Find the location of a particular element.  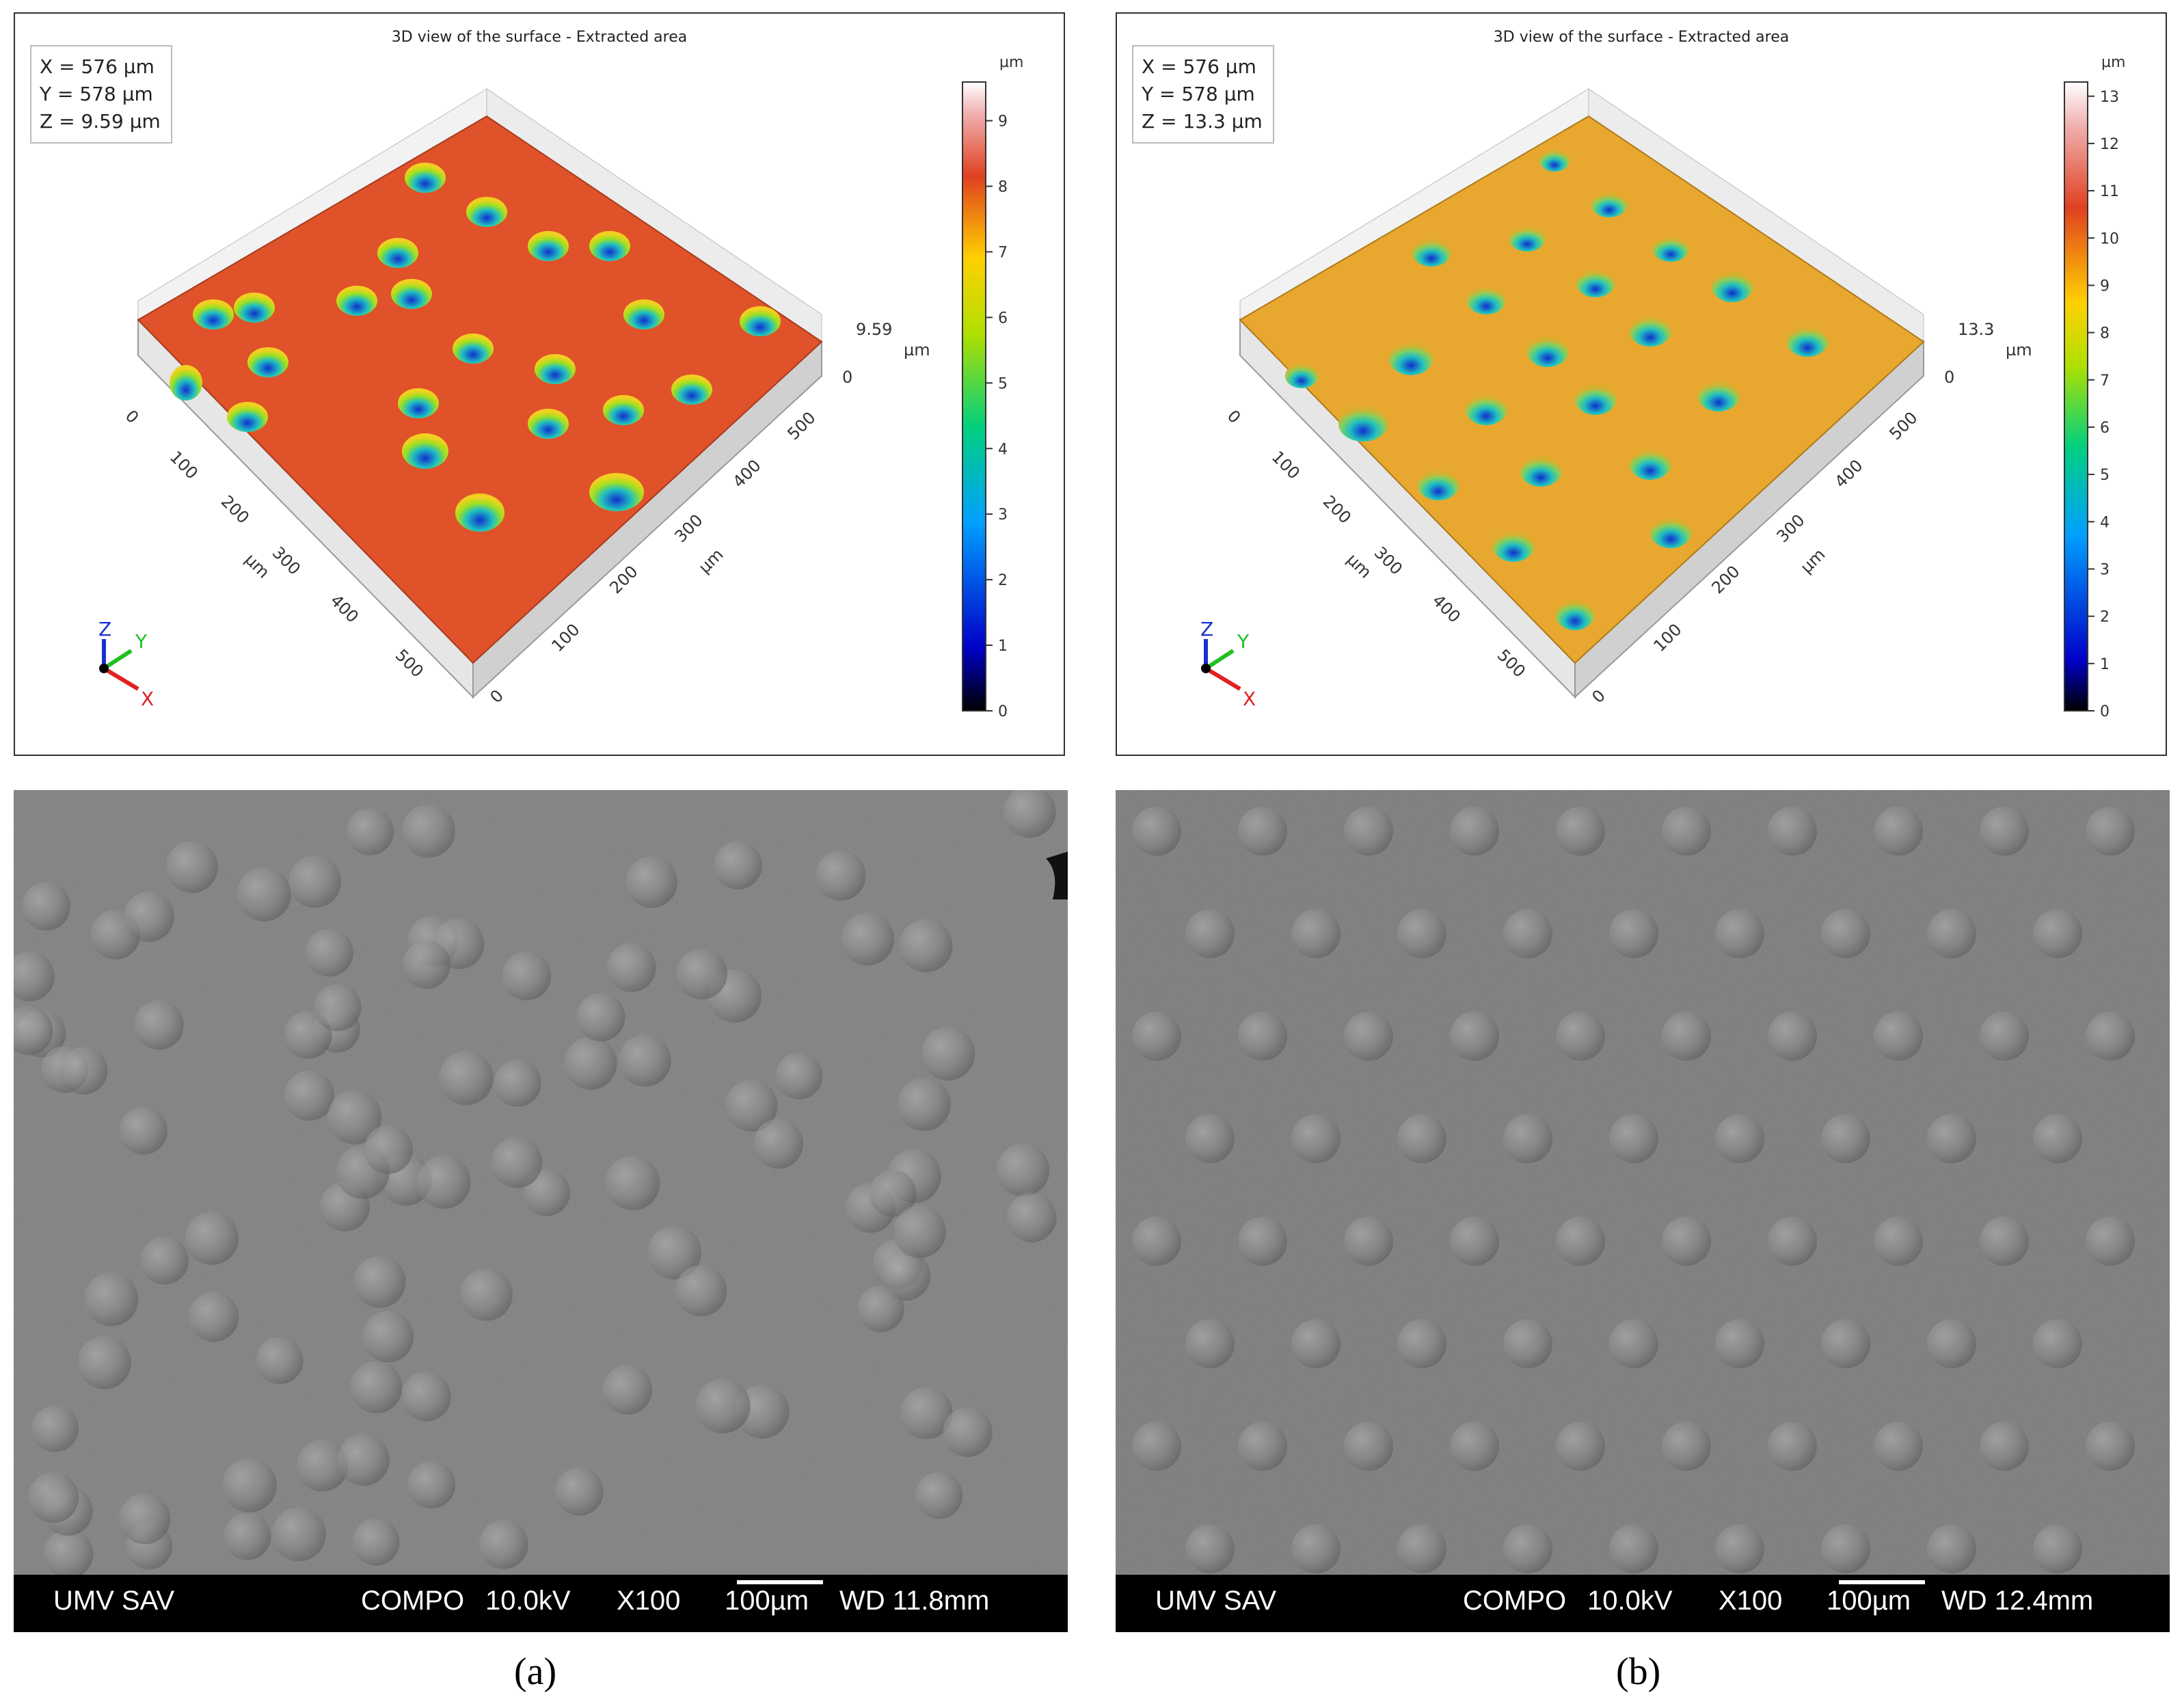

sem-mode: COMPO is located at coordinates (1515, 1601).